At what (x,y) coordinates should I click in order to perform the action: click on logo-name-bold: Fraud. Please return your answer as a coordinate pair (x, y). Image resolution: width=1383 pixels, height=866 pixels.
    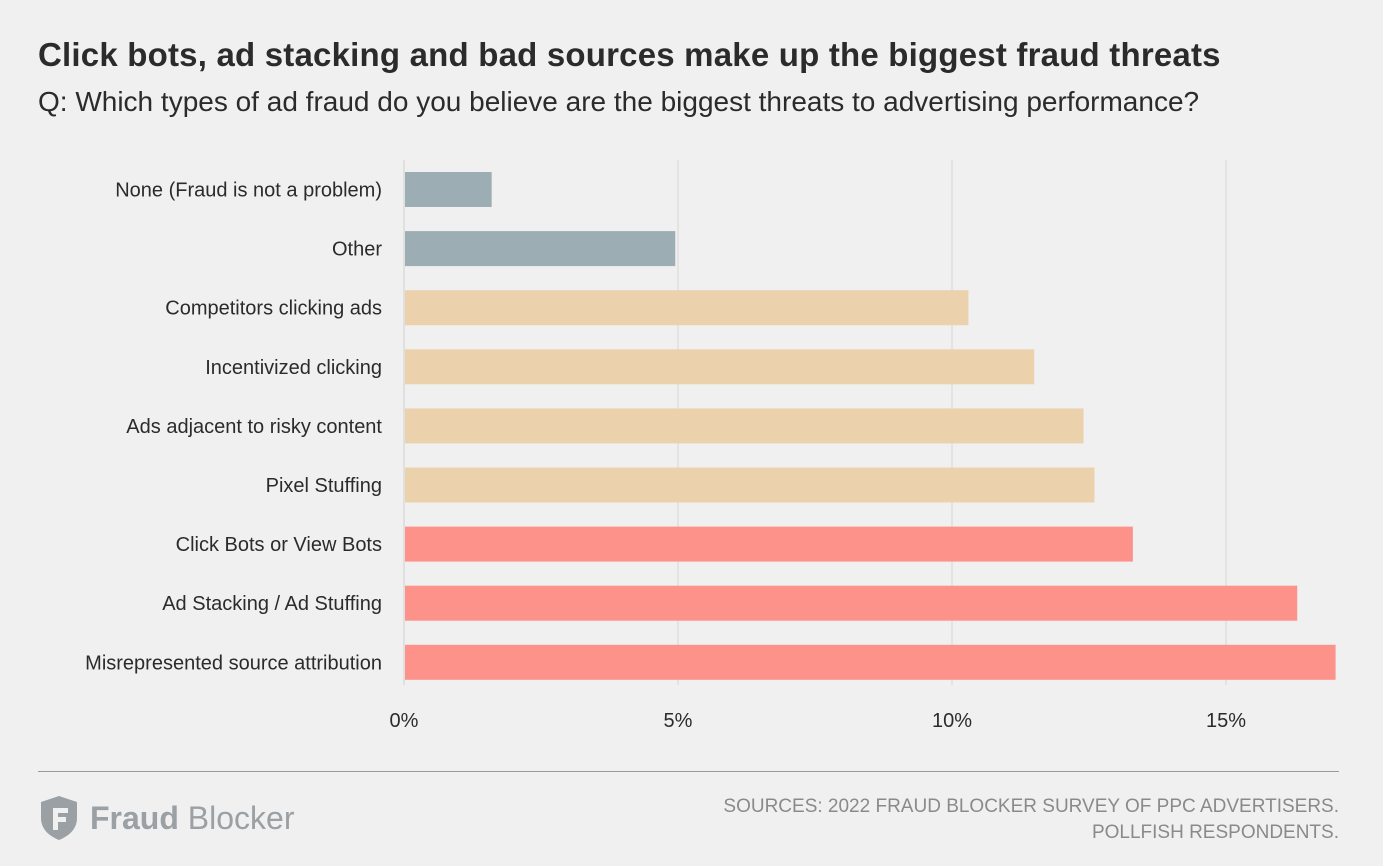
    Looking at the image, I should click on (134, 817).